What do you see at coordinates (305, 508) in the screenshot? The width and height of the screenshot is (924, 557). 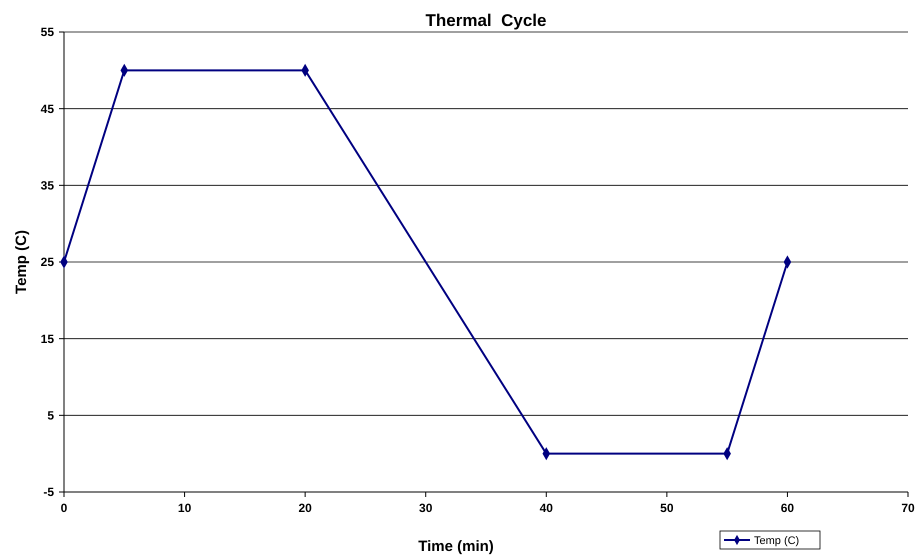 I see `x-tick-label: 20` at bounding box center [305, 508].